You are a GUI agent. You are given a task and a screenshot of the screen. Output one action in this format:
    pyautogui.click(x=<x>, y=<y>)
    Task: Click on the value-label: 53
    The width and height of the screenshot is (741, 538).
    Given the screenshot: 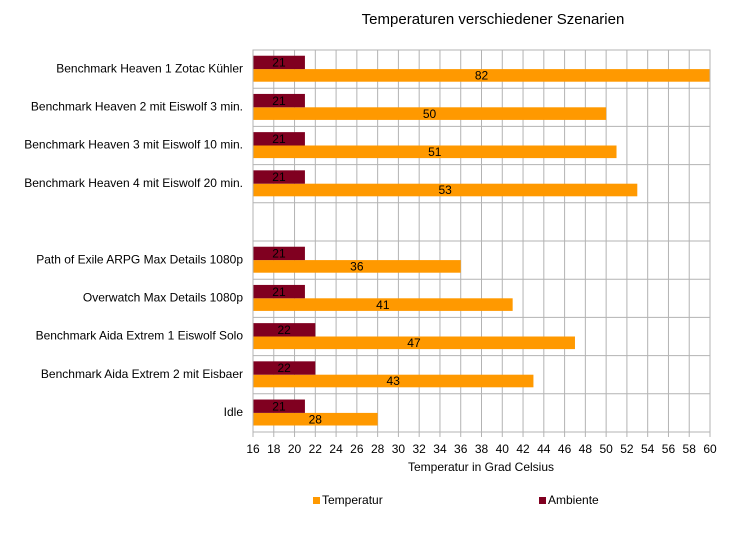 What is the action you would take?
    pyautogui.click(x=445, y=190)
    